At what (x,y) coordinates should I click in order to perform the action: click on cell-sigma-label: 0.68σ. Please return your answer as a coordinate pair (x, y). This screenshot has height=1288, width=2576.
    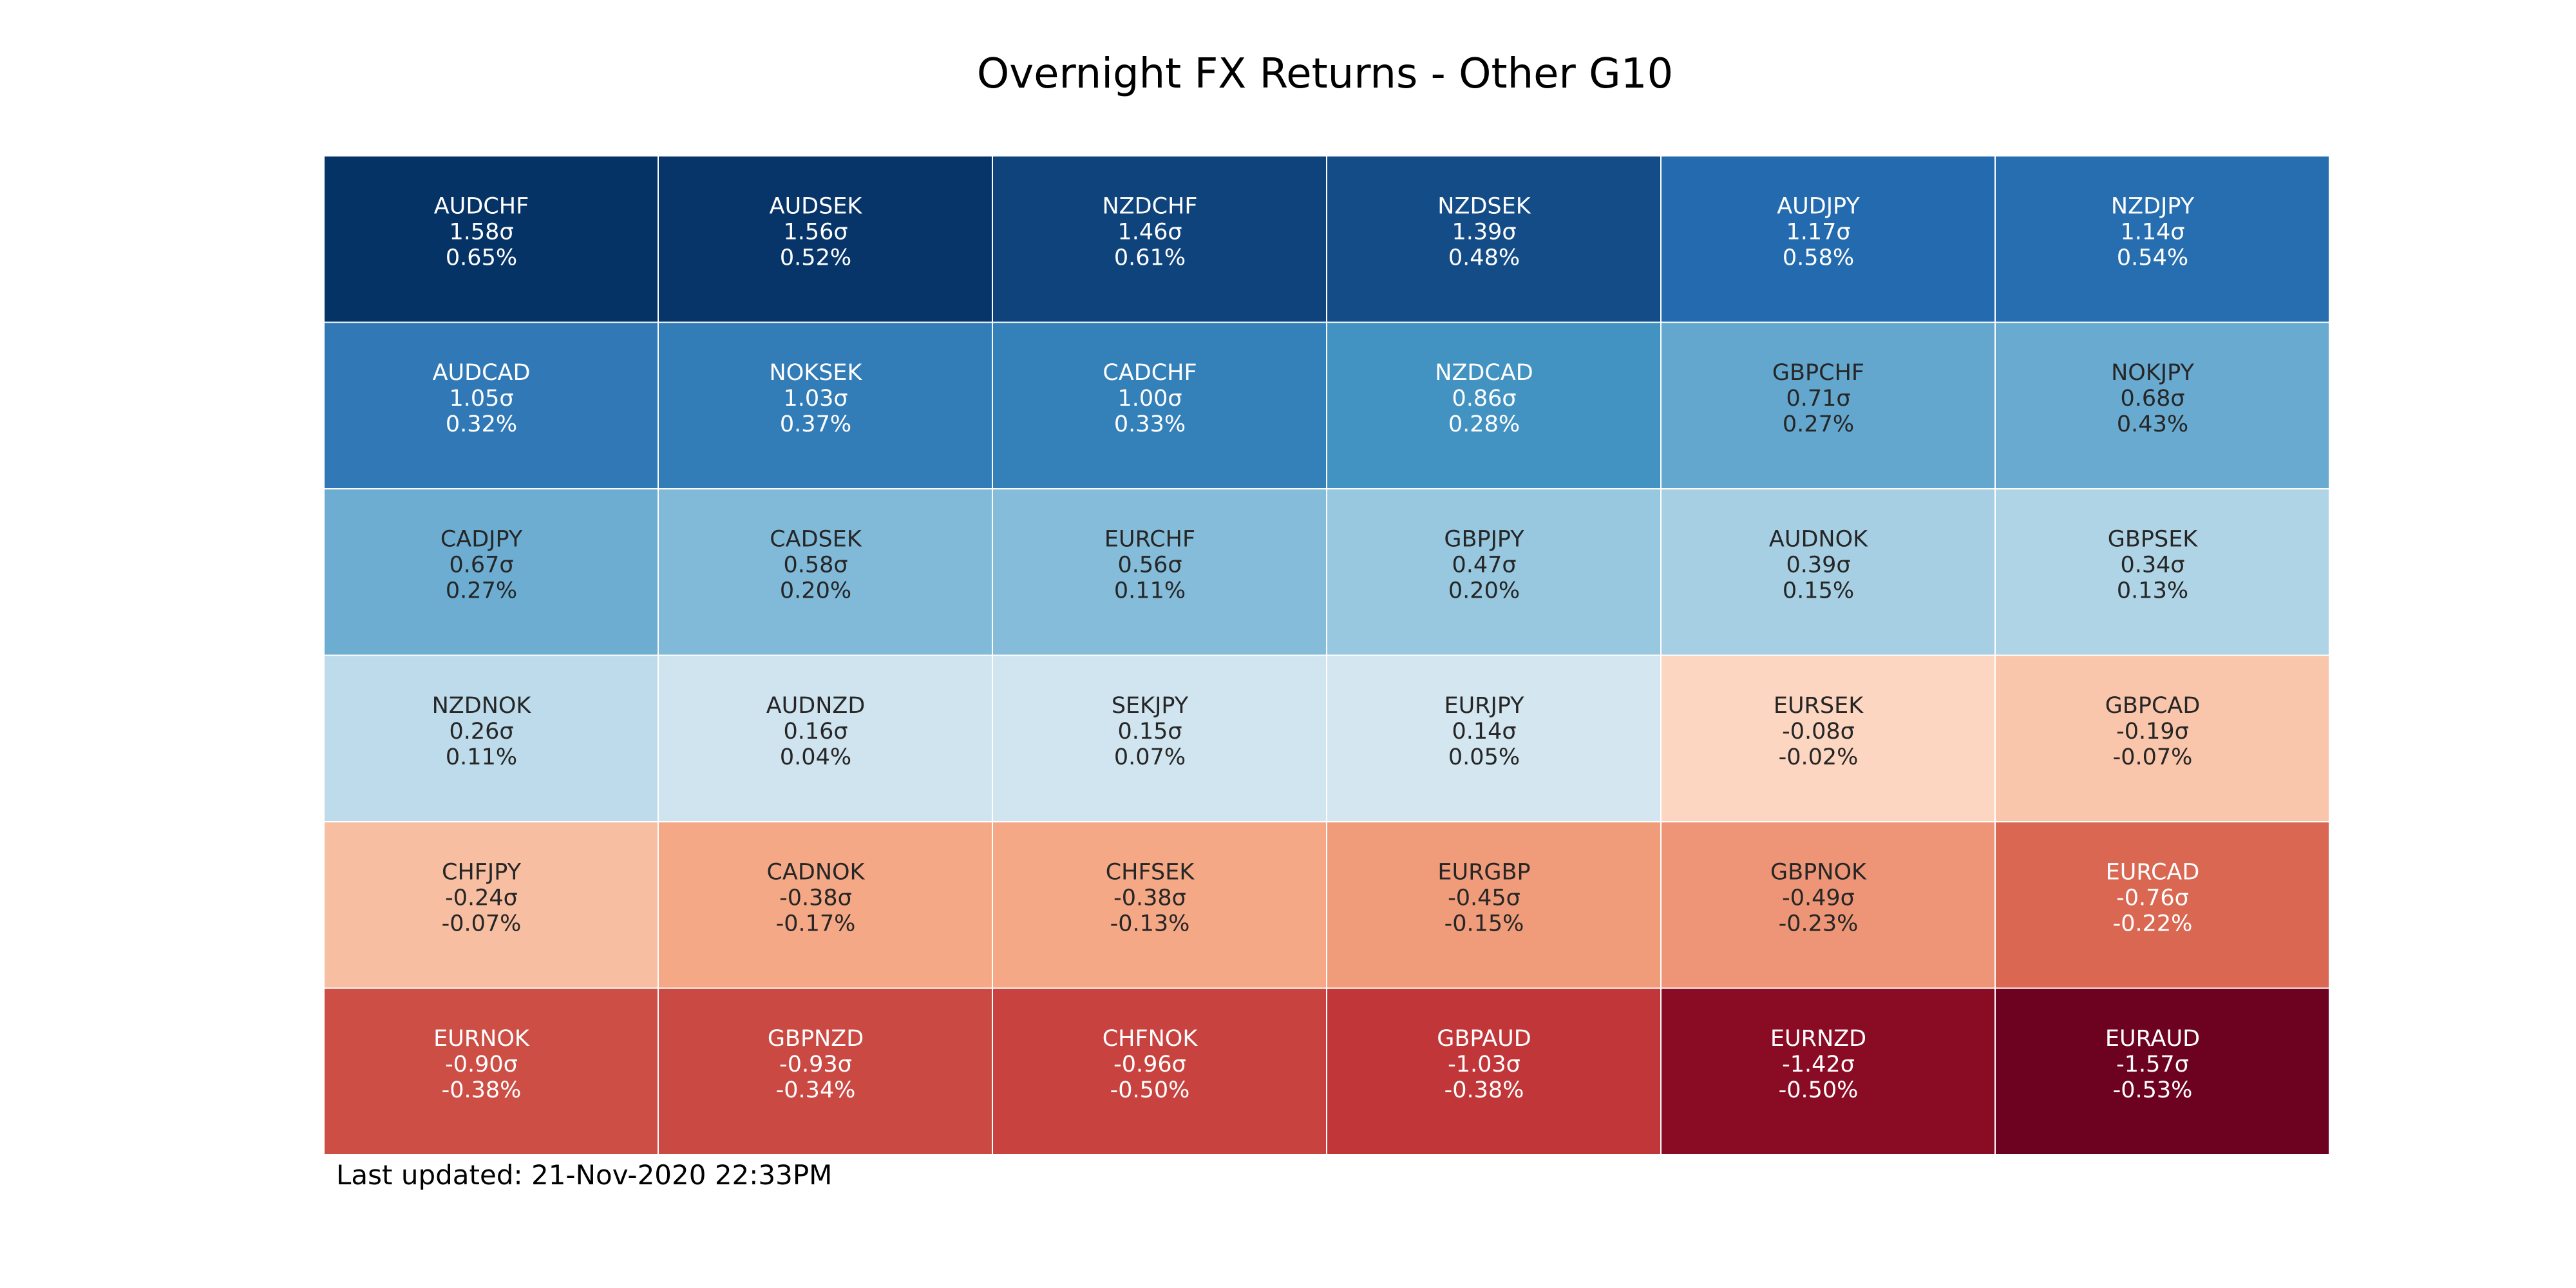
    Looking at the image, I should click on (2152, 399).